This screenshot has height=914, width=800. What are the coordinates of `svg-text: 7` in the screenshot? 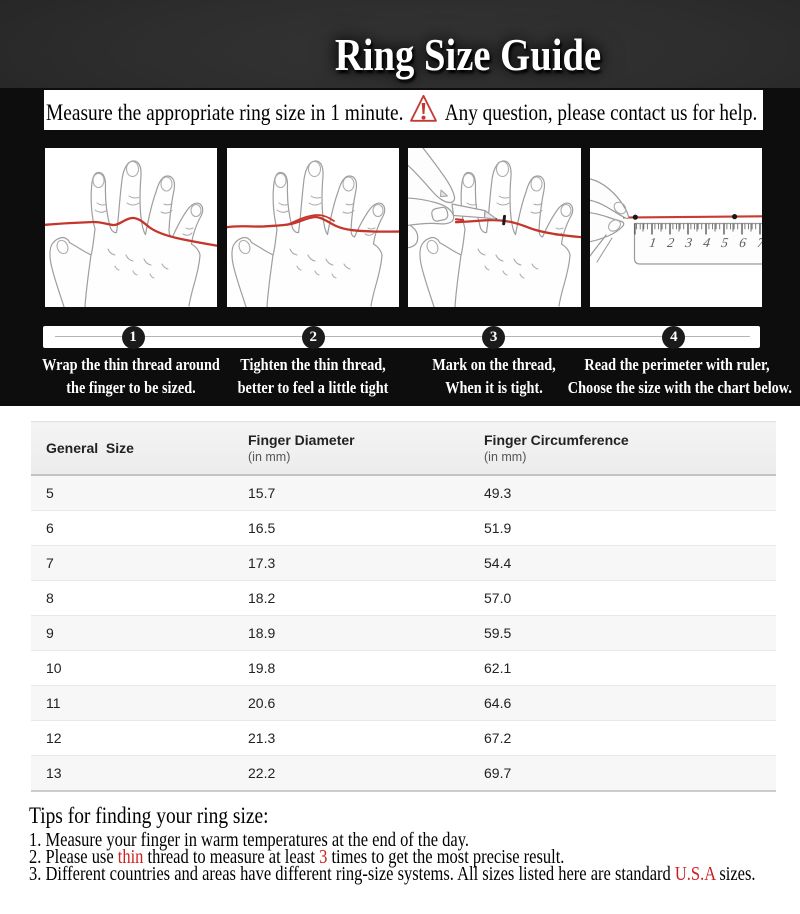 It's located at (759, 242).